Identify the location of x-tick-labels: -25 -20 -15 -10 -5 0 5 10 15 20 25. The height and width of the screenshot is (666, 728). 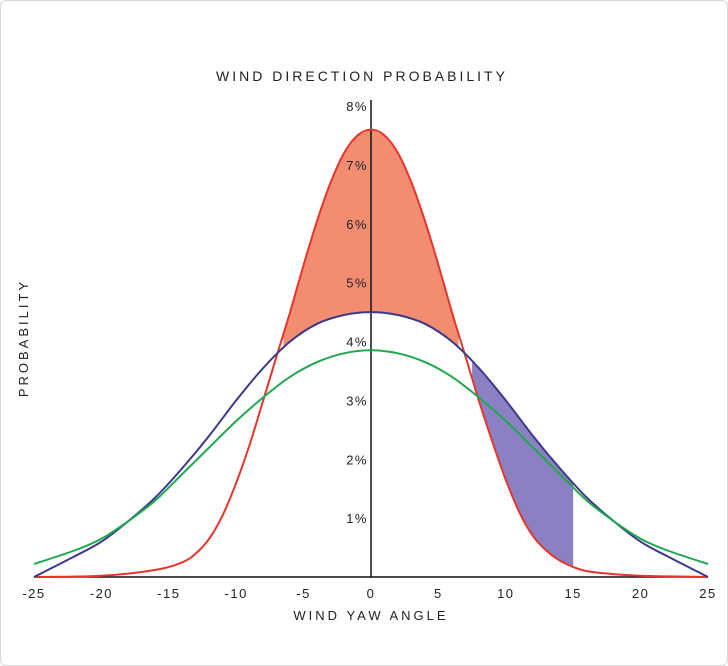
(369, 593).